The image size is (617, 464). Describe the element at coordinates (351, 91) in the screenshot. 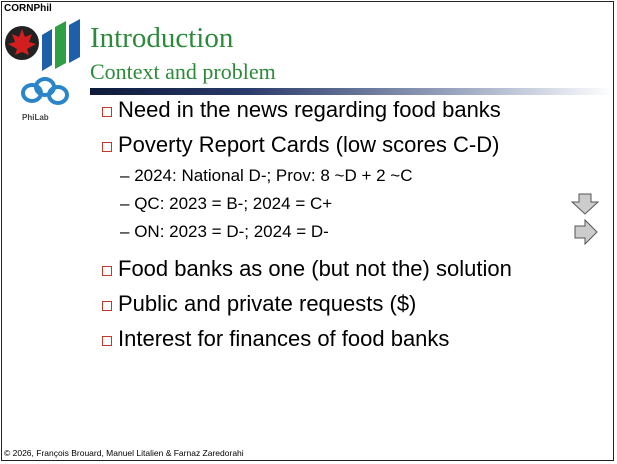

I see `title-bar` at that location.